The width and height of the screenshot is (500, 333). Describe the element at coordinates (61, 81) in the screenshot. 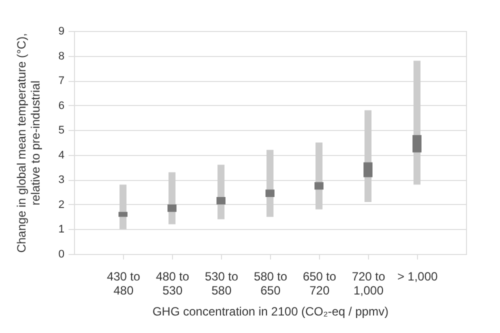

I see `y-tick-label: 7` at that location.